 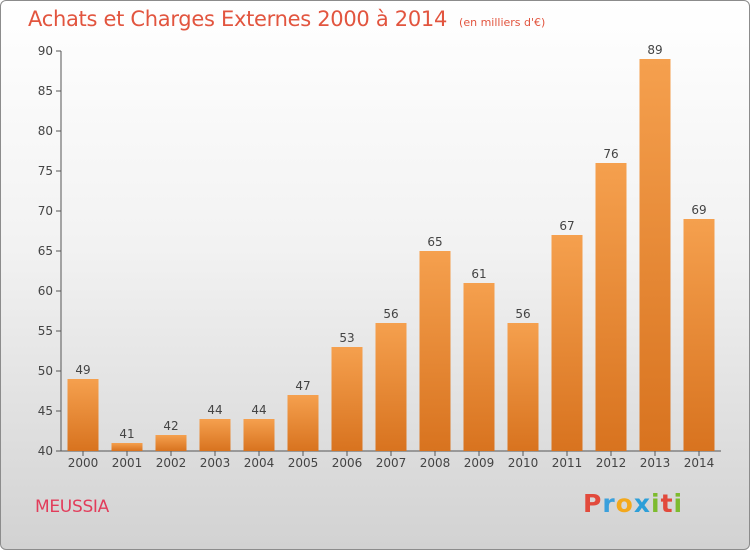 I want to click on bar-2000, so click(x=83, y=415).